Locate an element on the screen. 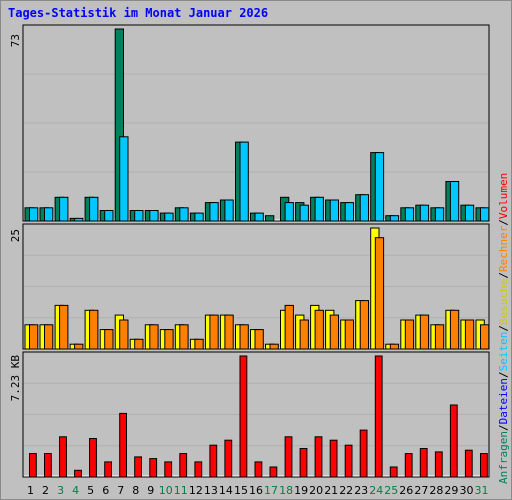  legend-segment-4: Seiten is located at coordinates (503, 352).